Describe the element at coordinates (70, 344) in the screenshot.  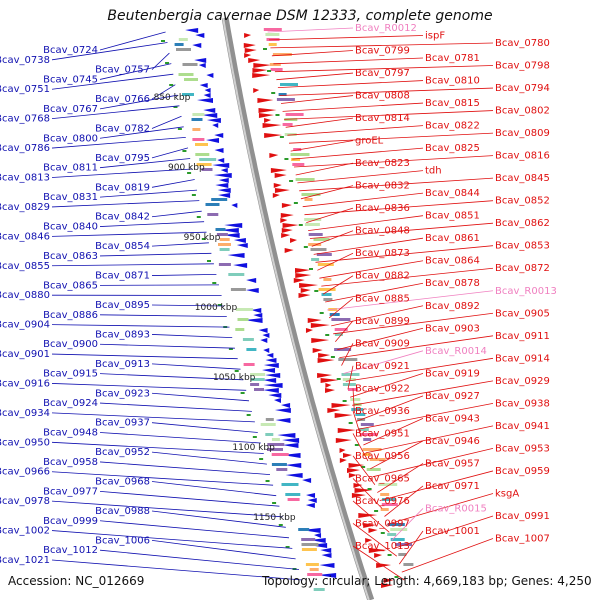
I see `left-gene-label: Bcav_0900` at that location.